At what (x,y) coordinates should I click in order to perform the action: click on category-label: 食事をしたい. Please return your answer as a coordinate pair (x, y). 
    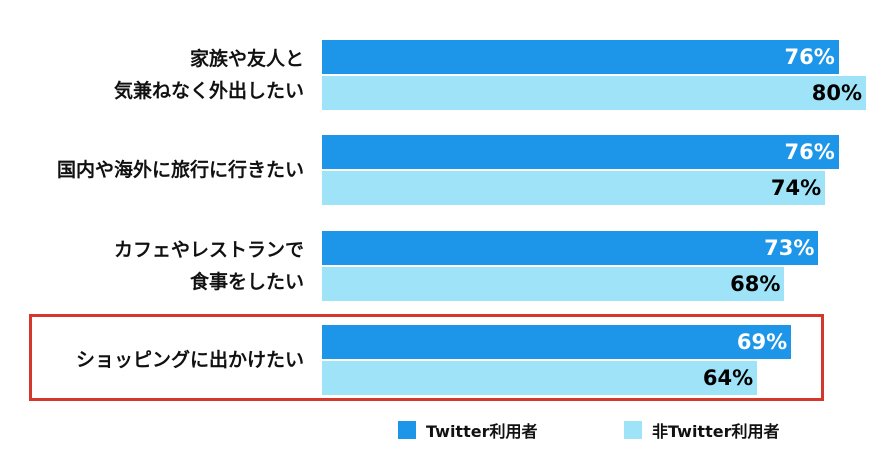
    Looking at the image, I should click on (246, 282).